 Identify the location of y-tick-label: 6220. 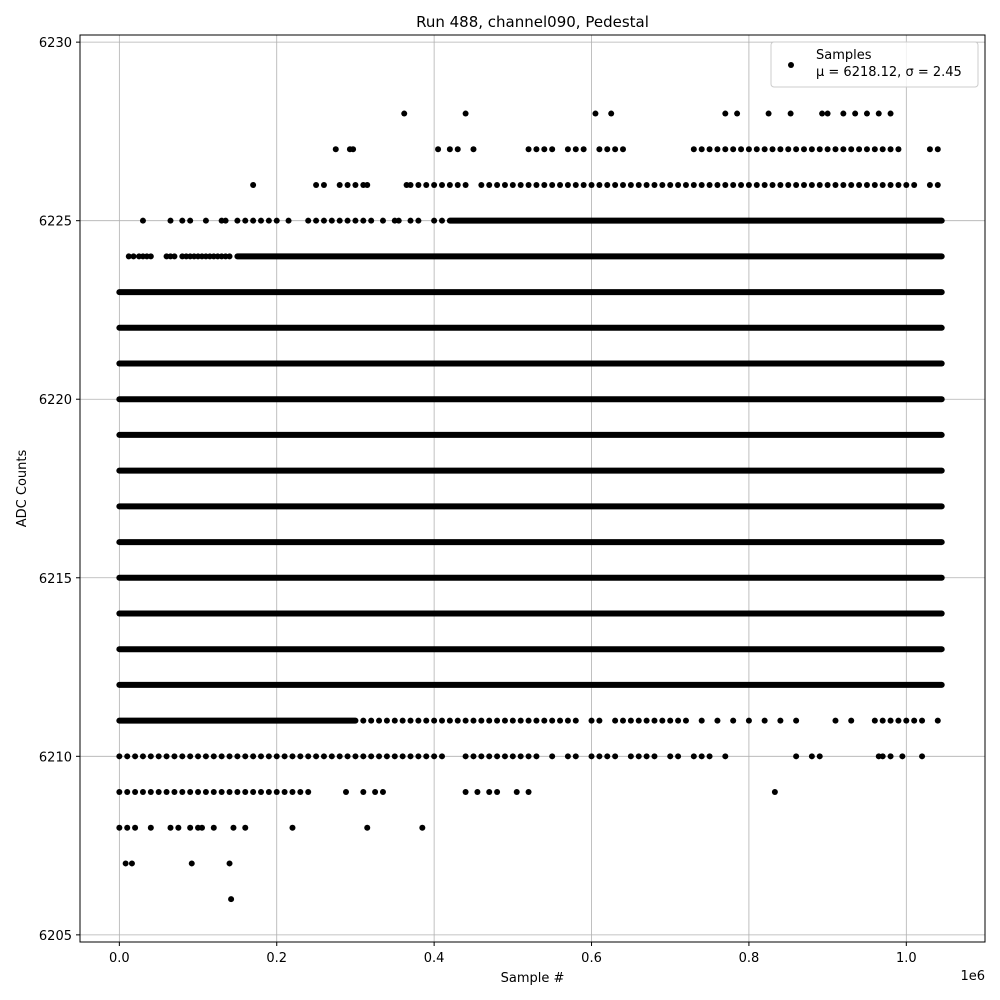
(55, 400).